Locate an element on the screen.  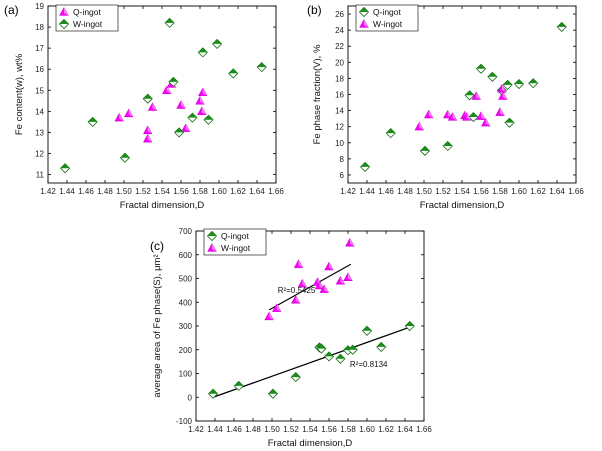
trendline is located at coordinates (310, 287).